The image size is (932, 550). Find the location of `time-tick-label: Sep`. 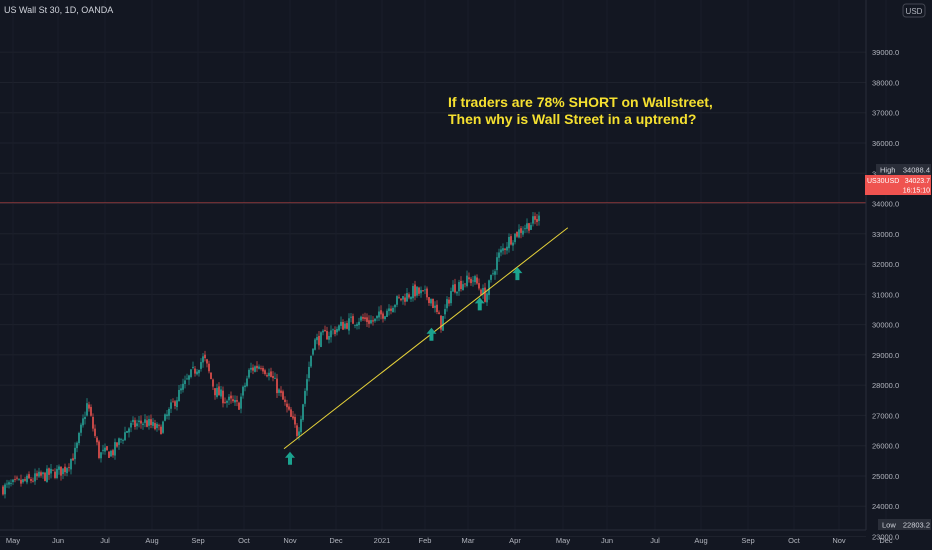

time-tick-label: Sep is located at coordinates (197, 540).